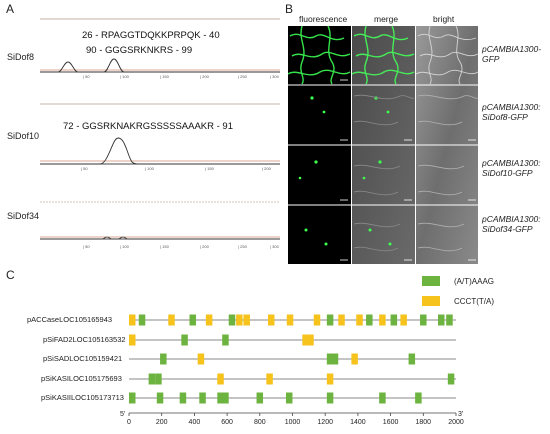 The image size is (550, 434). I want to click on sidof10-tick: | 100, so click(149, 168).